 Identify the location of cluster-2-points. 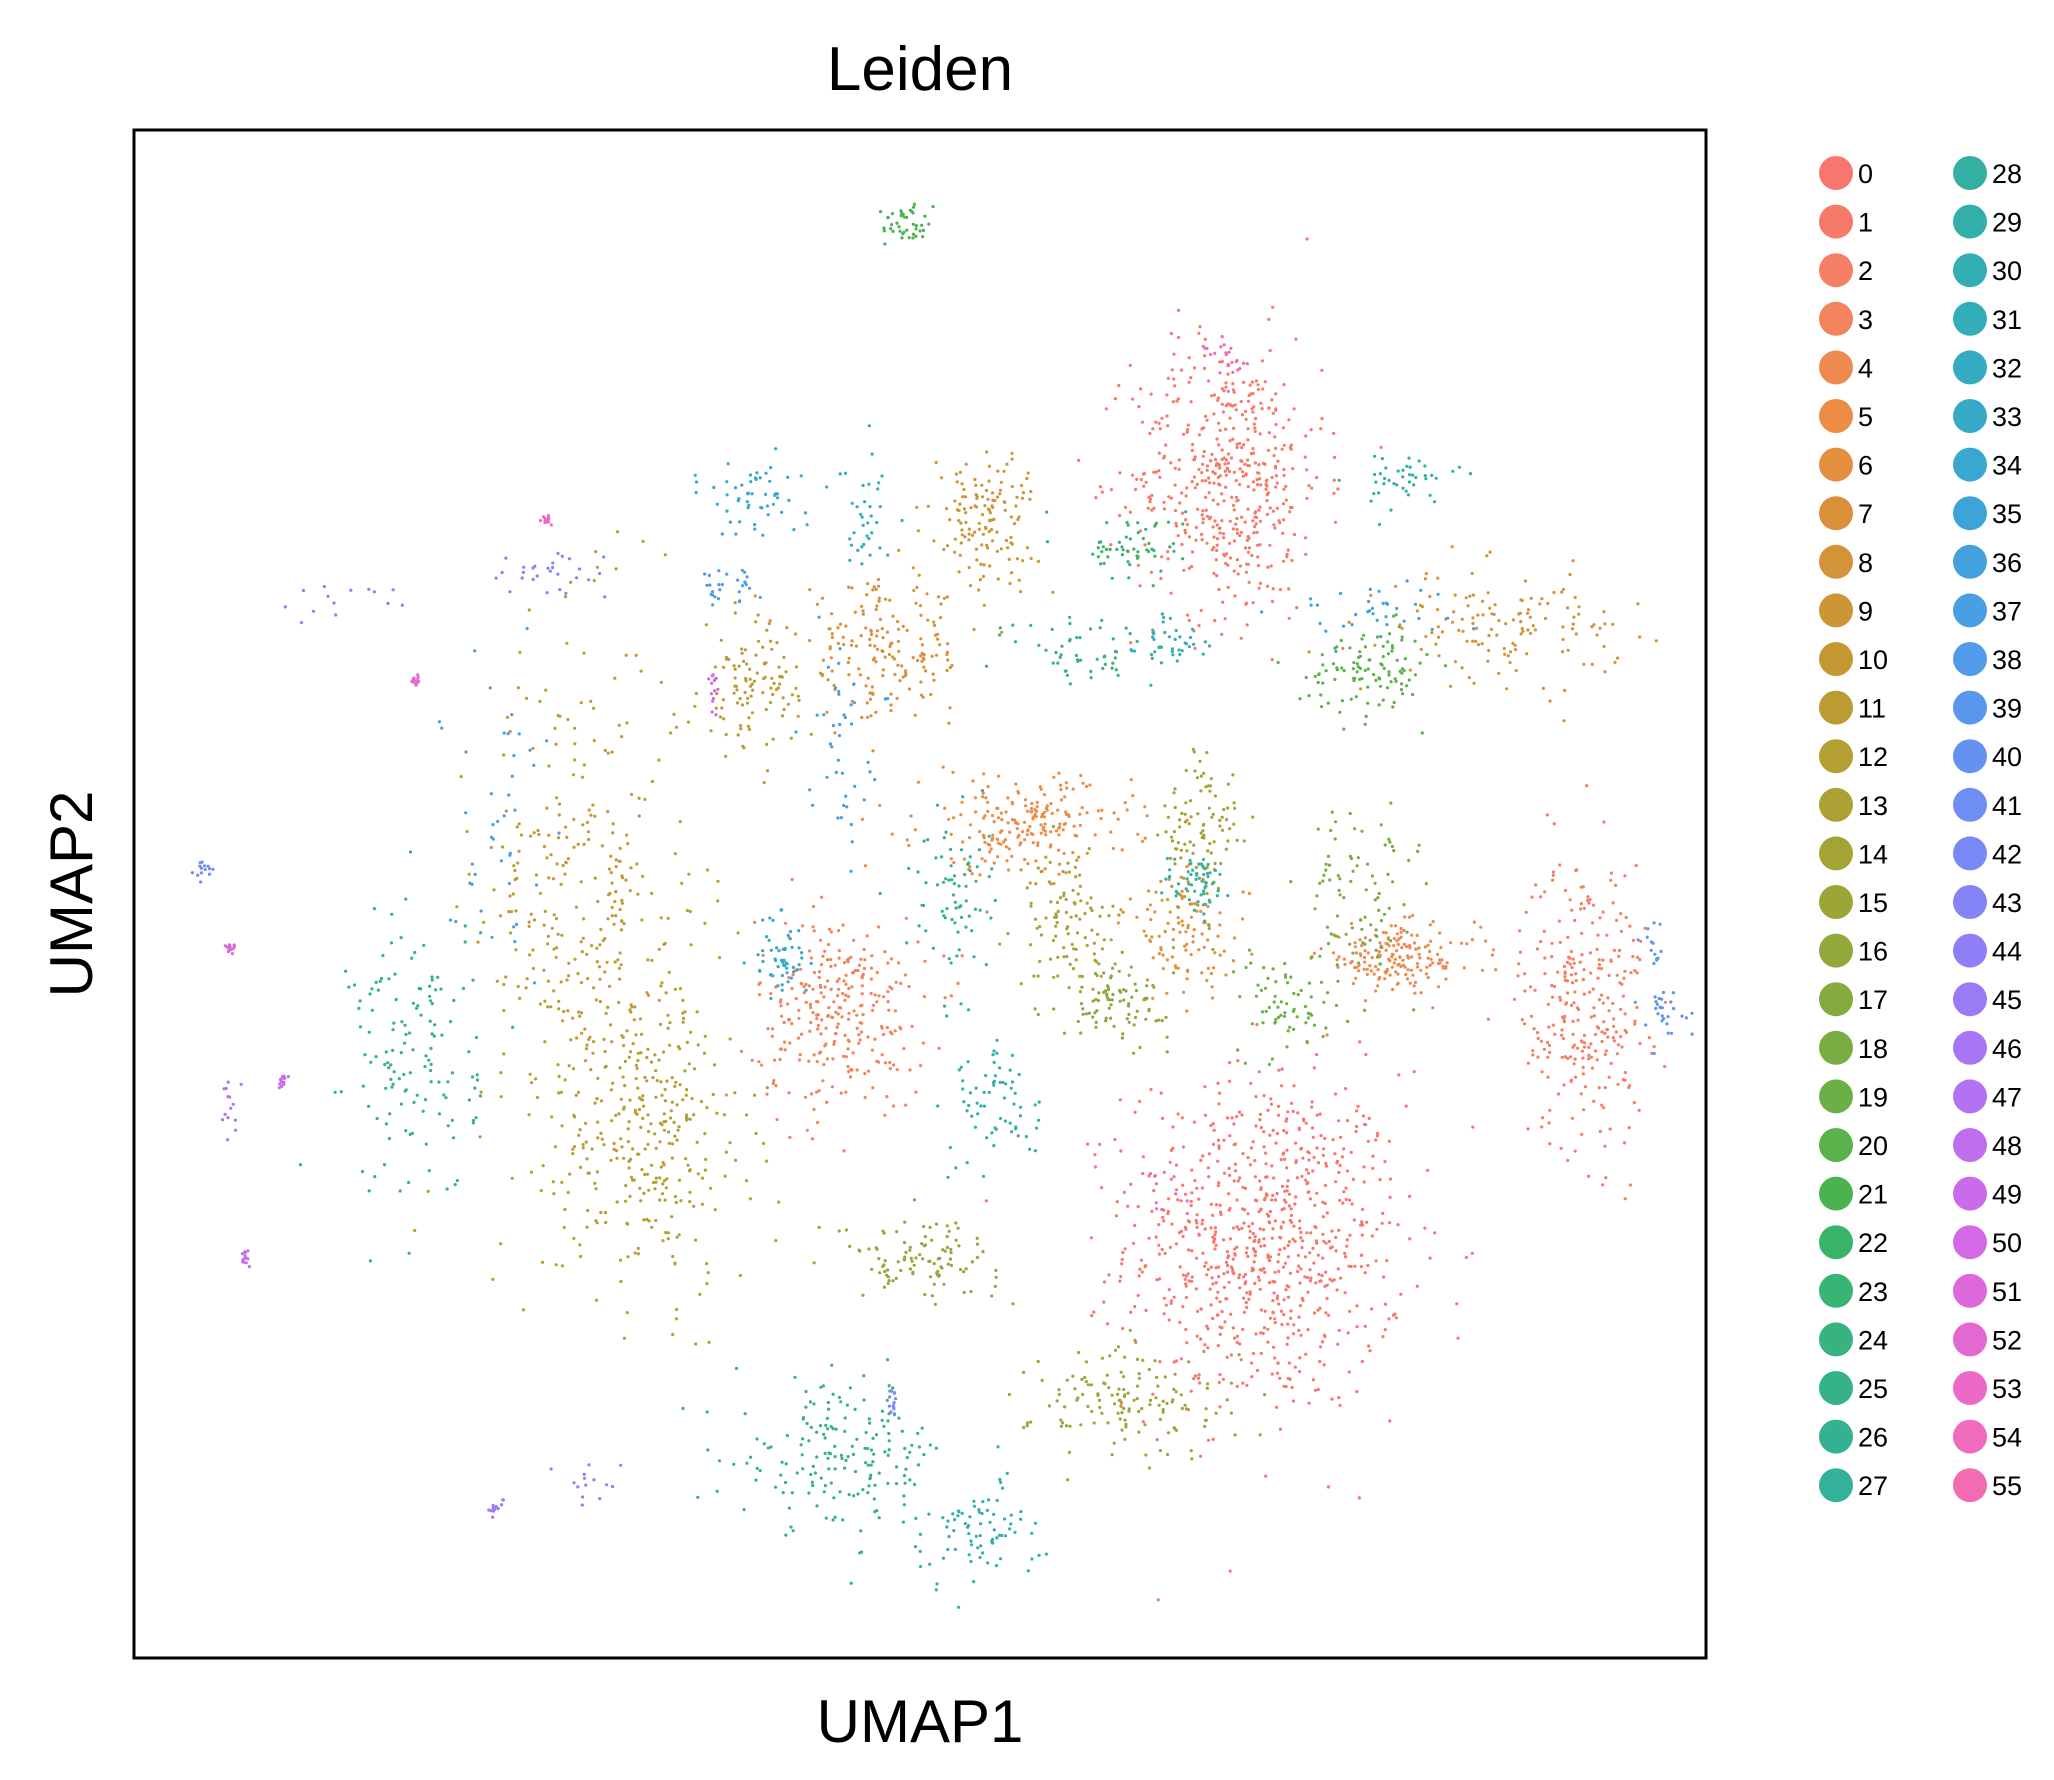
(1576, 992).